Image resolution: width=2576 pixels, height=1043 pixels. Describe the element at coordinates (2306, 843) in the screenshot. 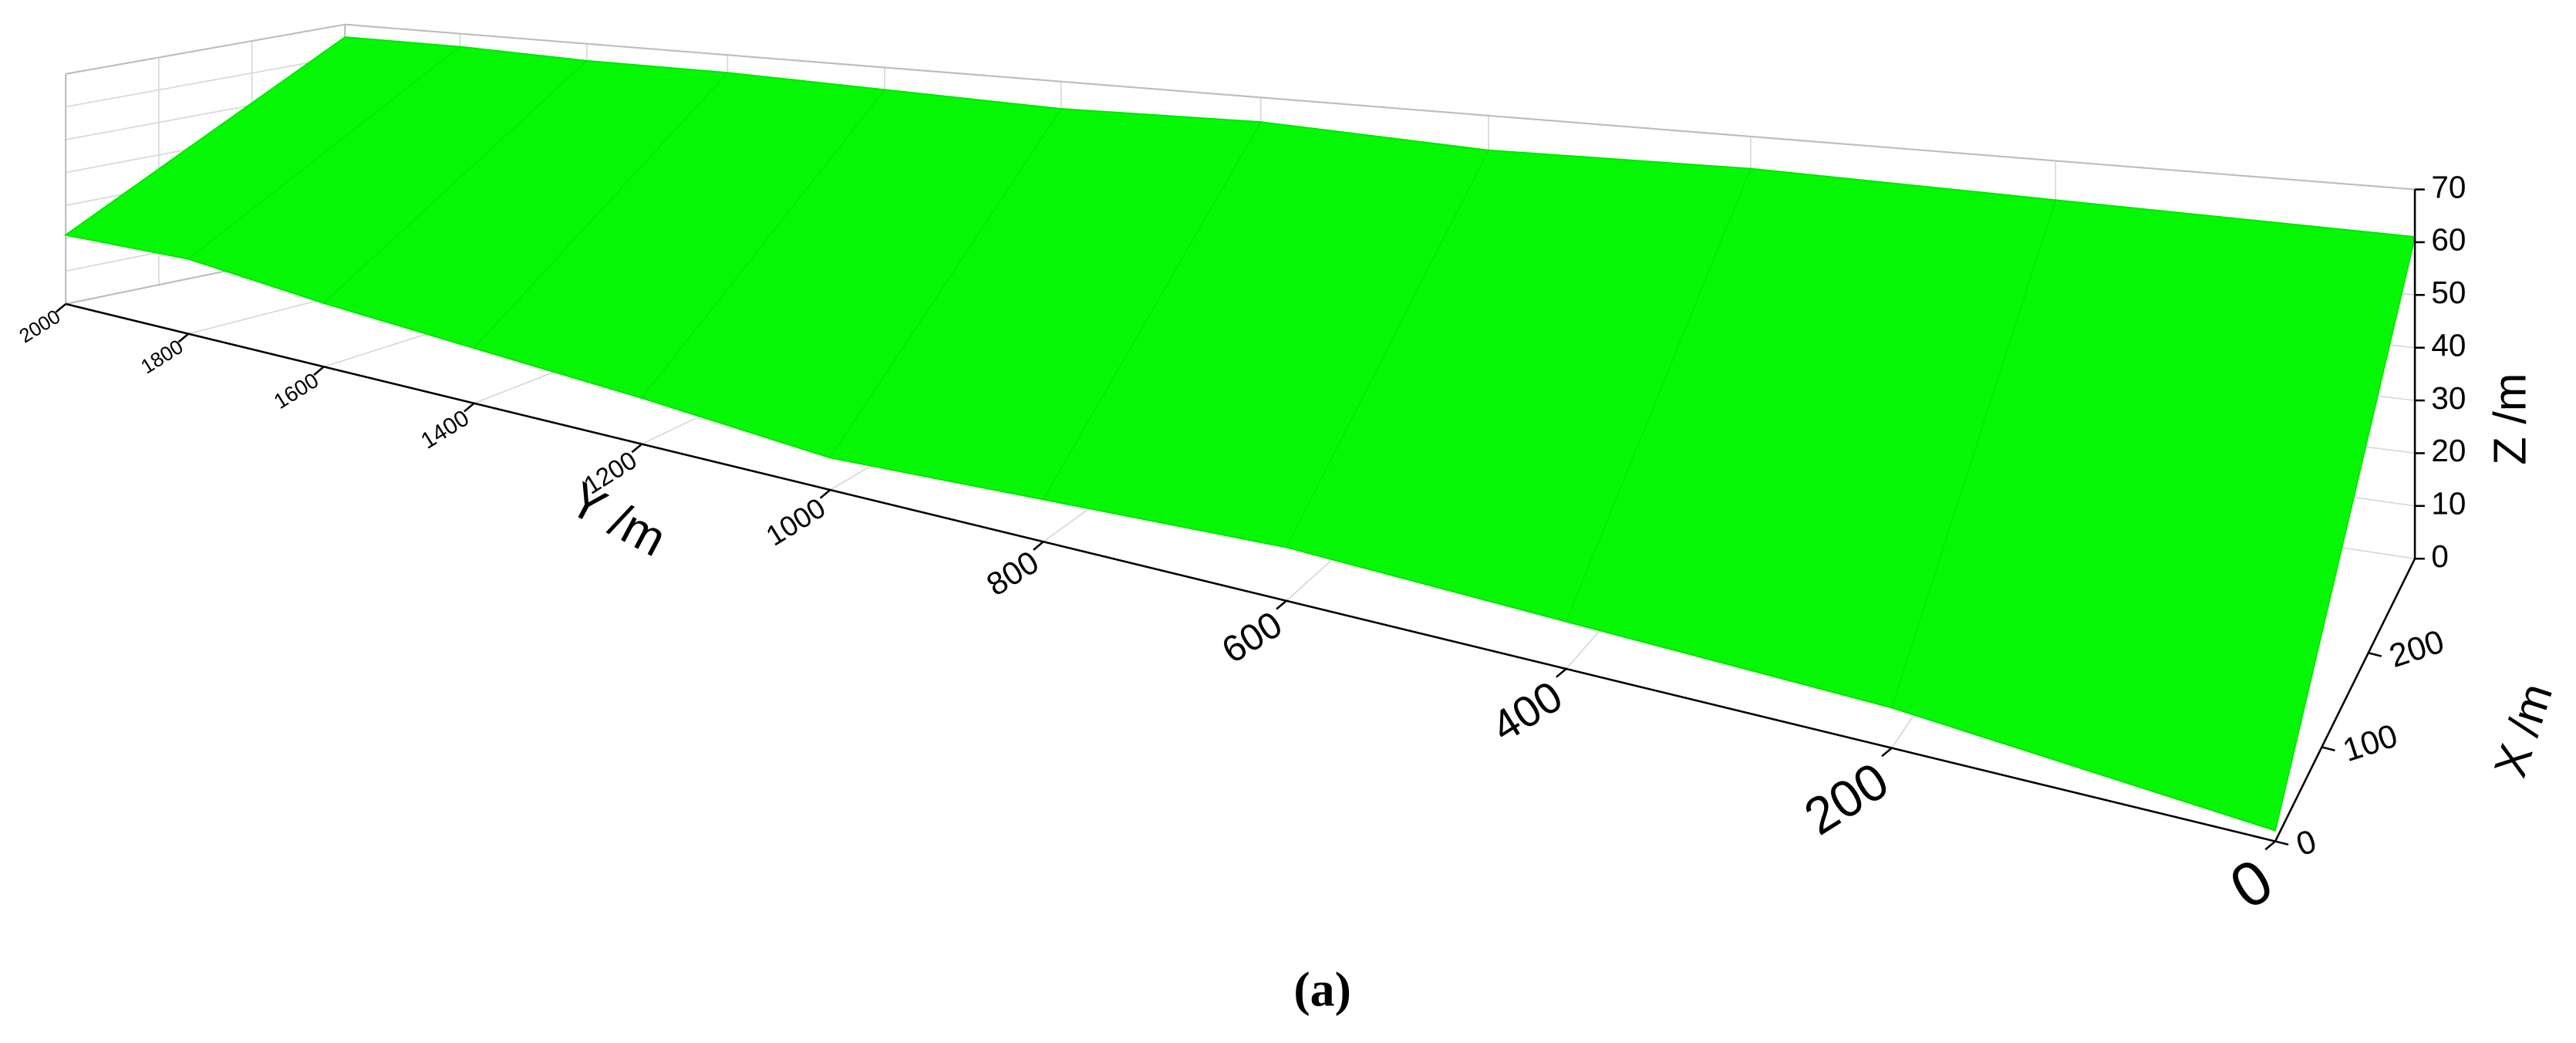

I see `x-tick-label: 0` at that location.